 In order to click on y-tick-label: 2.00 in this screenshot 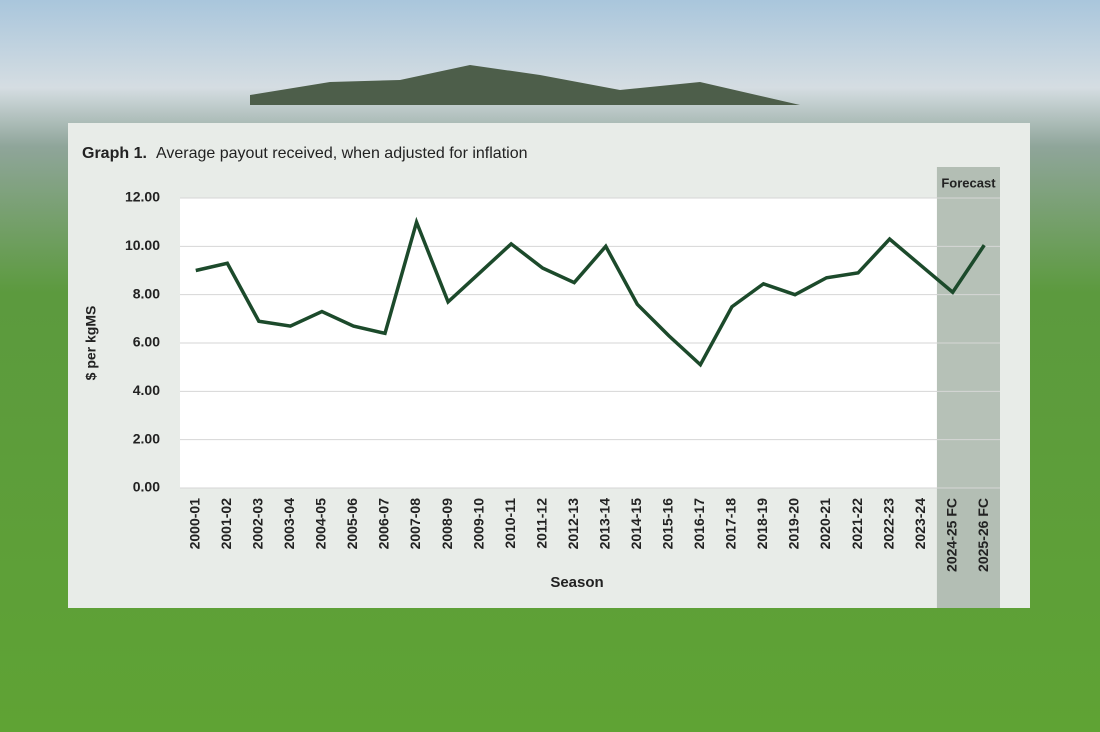, I will do `click(146, 438)`.